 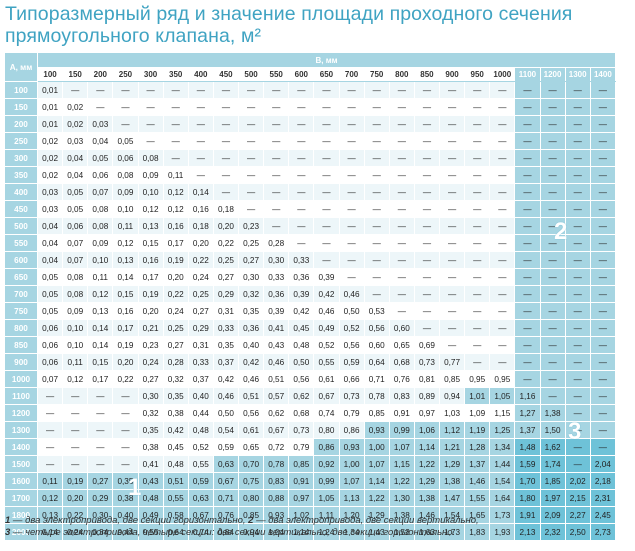 What do you see at coordinates (561, 231) in the screenshot?
I see `zone-2-label: 2` at bounding box center [561, 231].